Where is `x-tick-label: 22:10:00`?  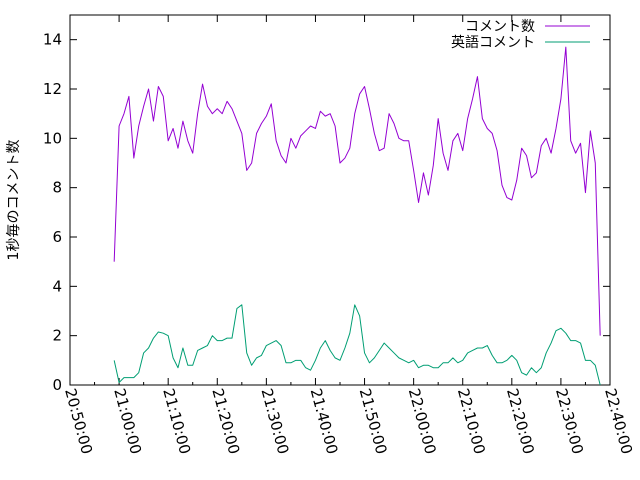
x-tick-label: 22:10:00 is located at coordinates (471, 421).